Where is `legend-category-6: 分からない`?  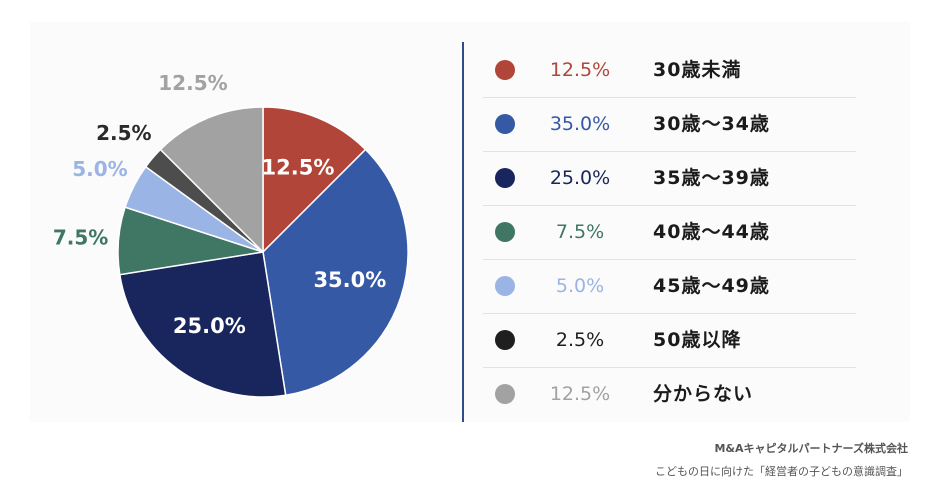
legend-category-6: 分からない is located at coordinates (703, 394).